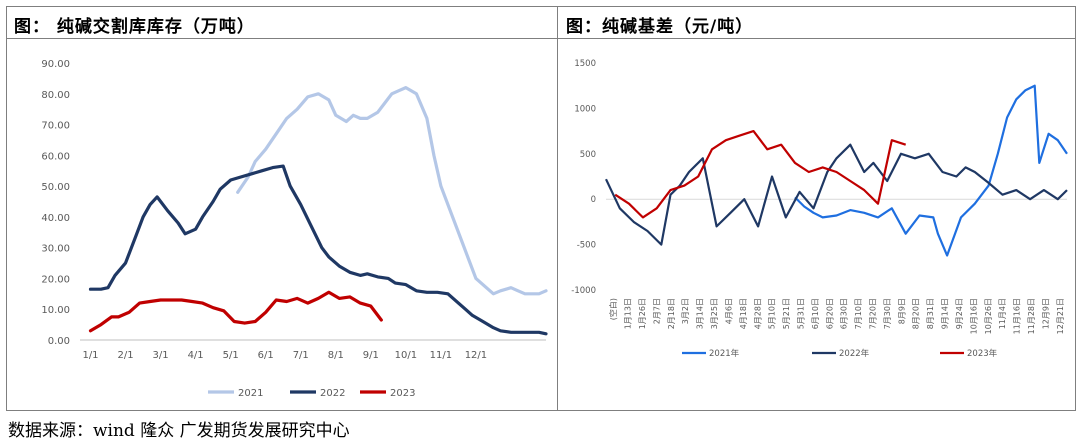 The image size is (1080, 443). I want to click on x-tick-label-26: 10月26日, so click(988, 316).